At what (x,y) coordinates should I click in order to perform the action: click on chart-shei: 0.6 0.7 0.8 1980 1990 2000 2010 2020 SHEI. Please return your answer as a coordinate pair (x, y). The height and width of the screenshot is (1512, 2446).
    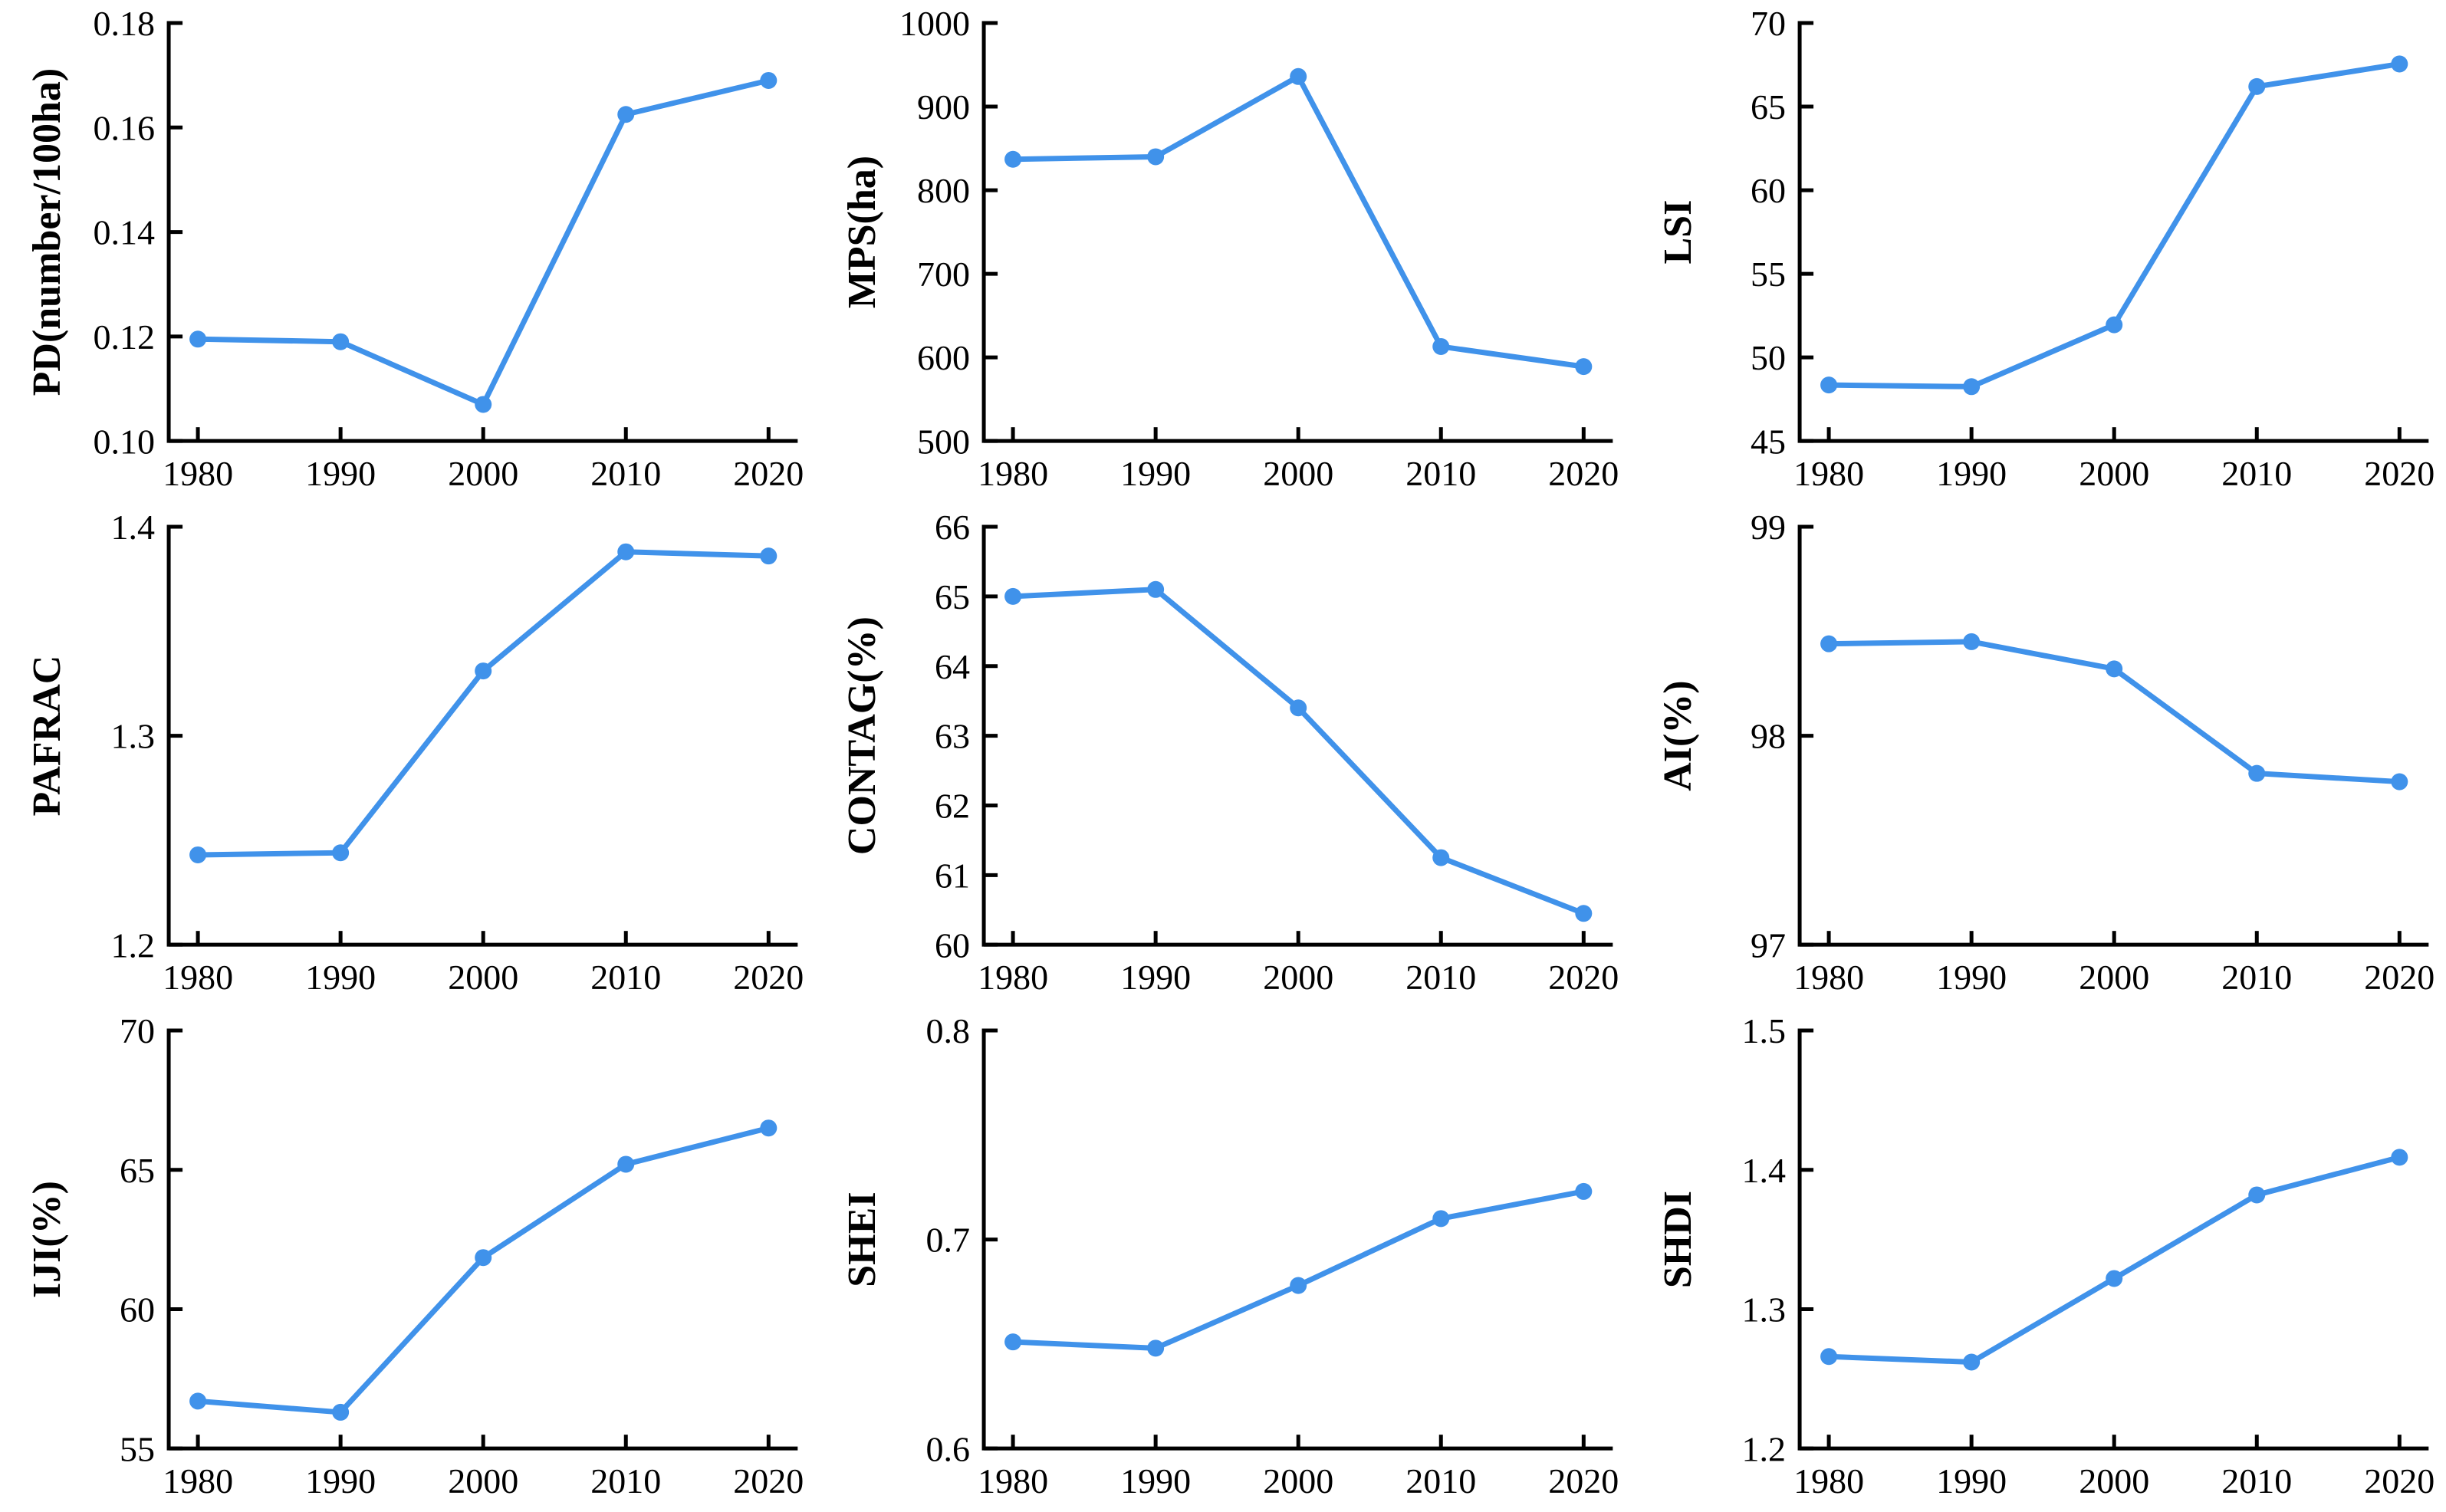
    Looking at the image, I should click on (1229, 1256).